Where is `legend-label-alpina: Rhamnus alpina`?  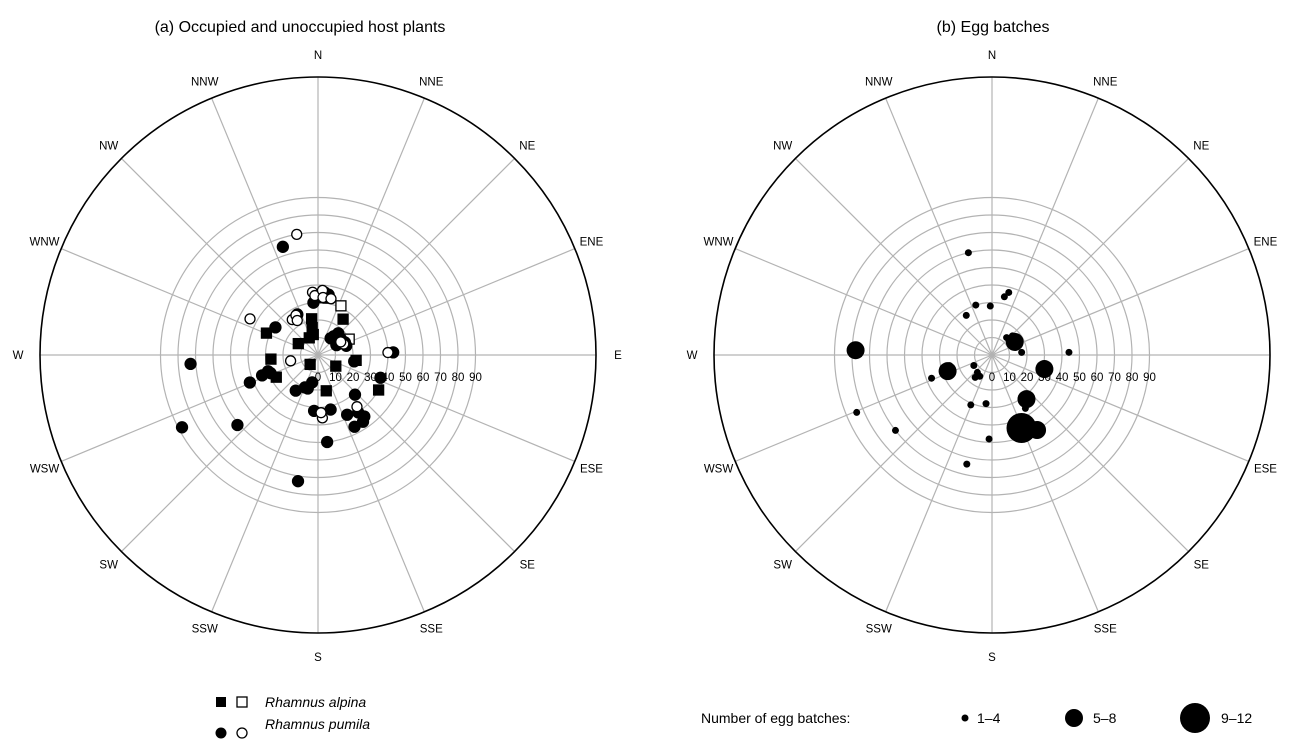 legend-label-alpina: Rhamnus alpina is located at coordinates (315, 702).